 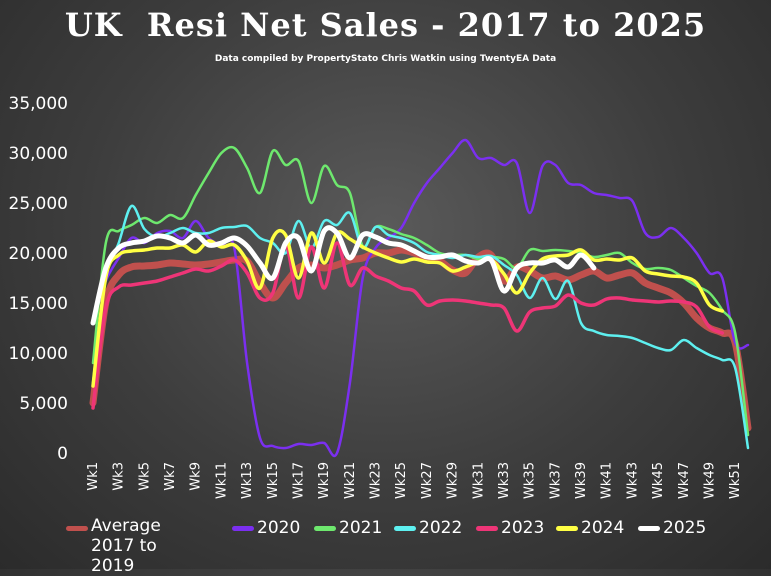 I want to click on y-tick-label: 25,000, so click(x=38, y=204).